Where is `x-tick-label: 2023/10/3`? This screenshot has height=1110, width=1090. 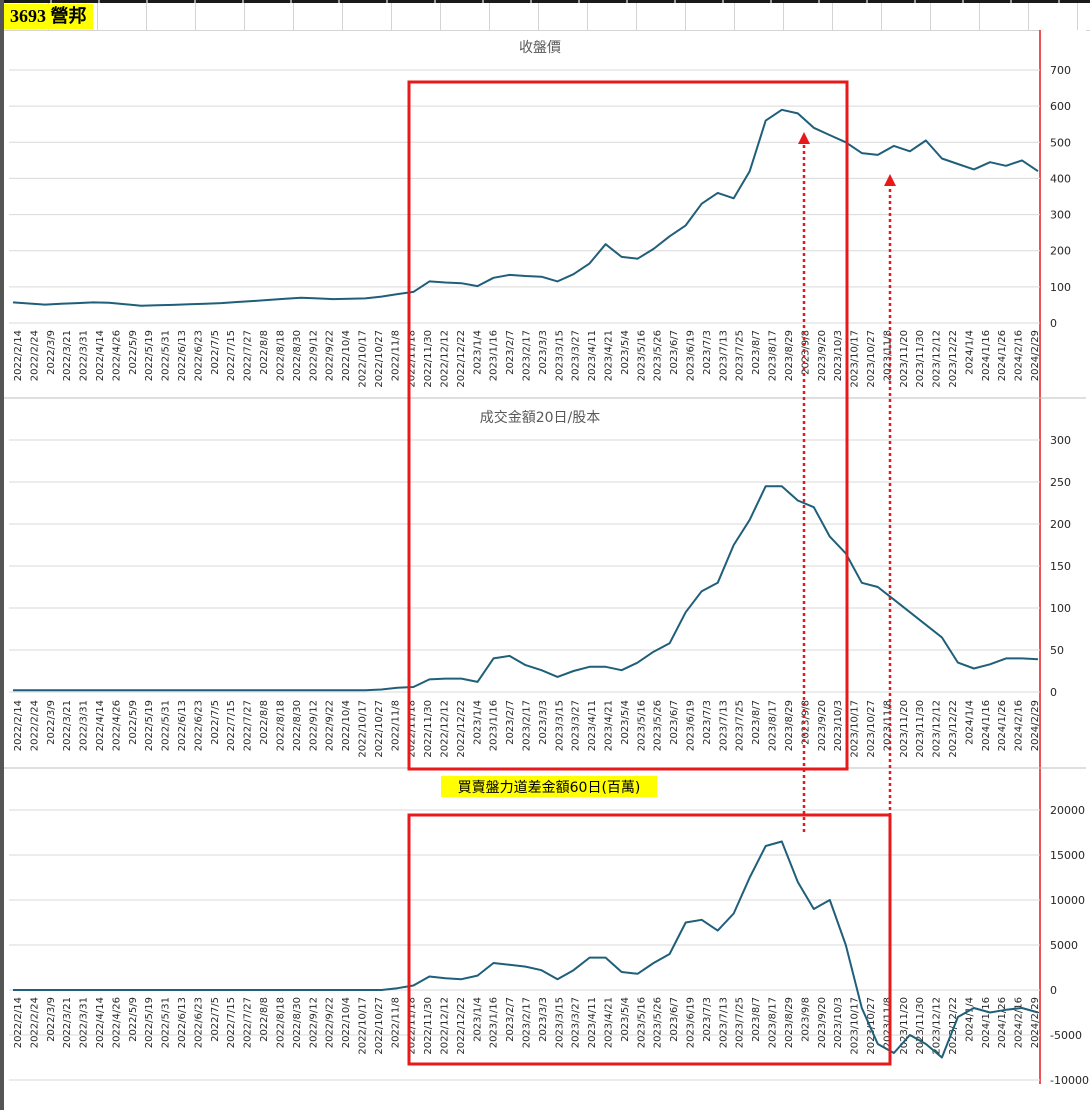
x-tick-label: 2023/10/3 is located at coordinates (838, 355).